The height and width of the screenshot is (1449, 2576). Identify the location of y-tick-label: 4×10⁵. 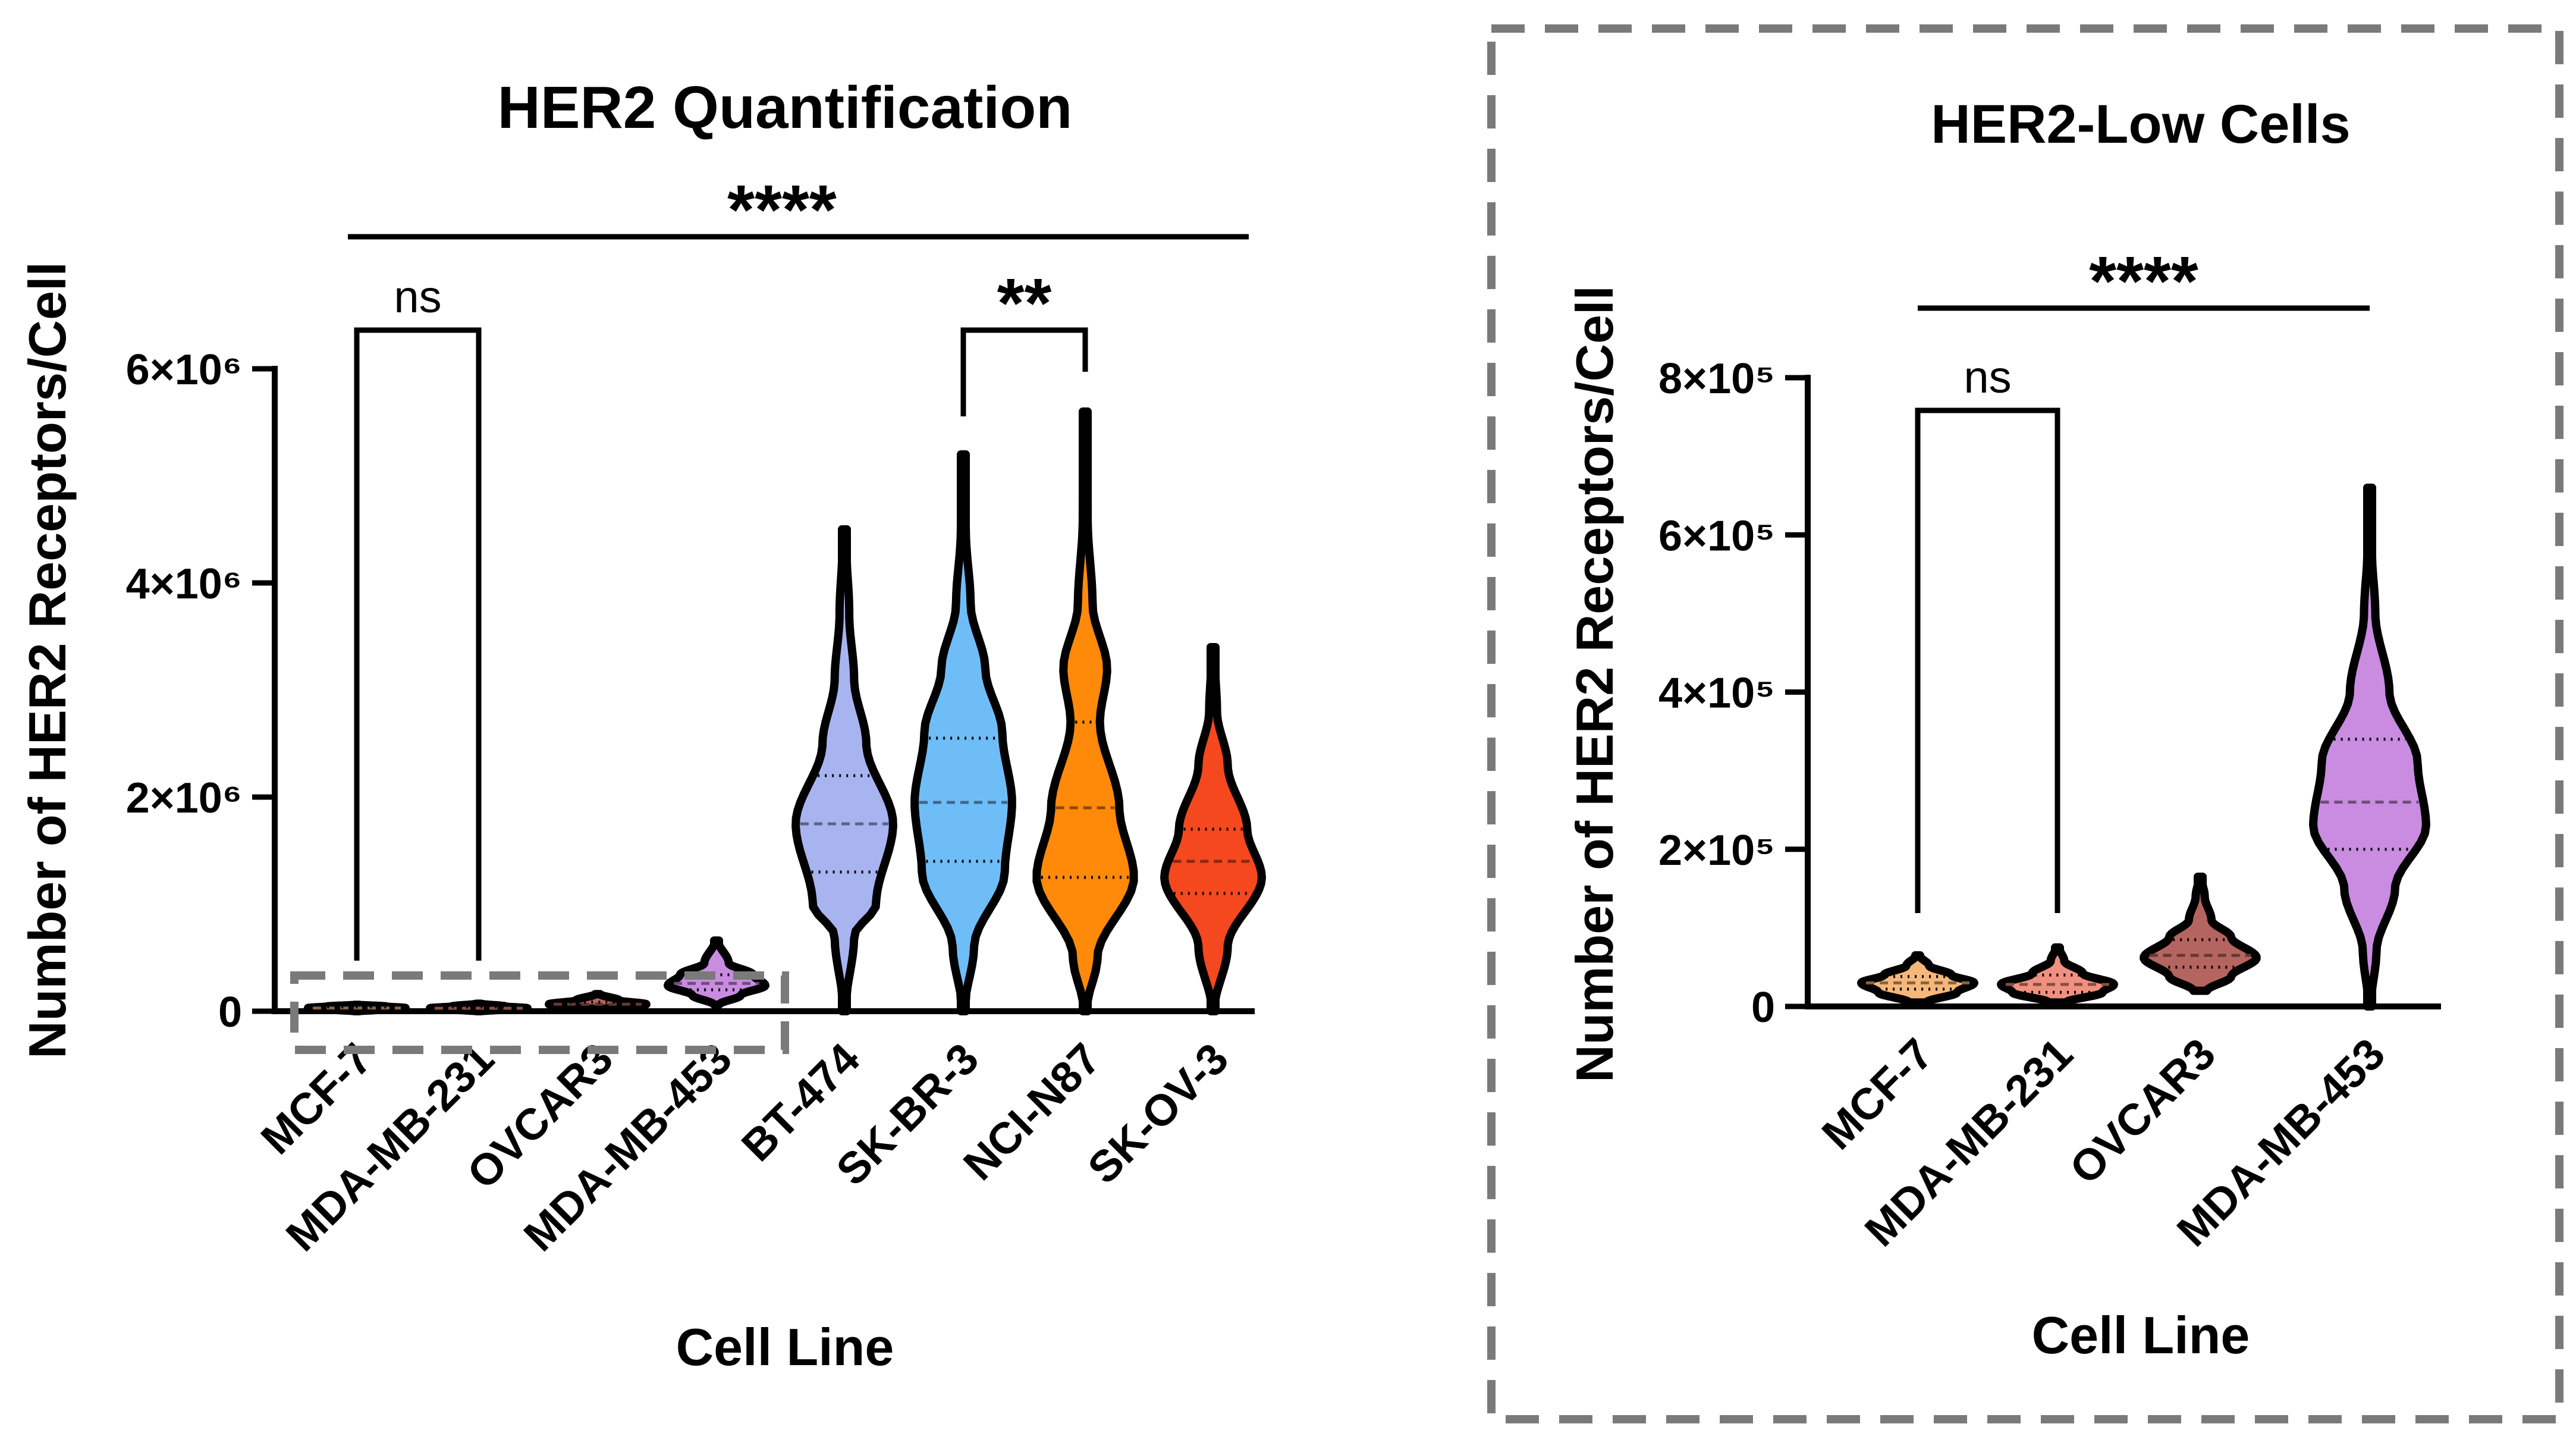
(1716, 693).